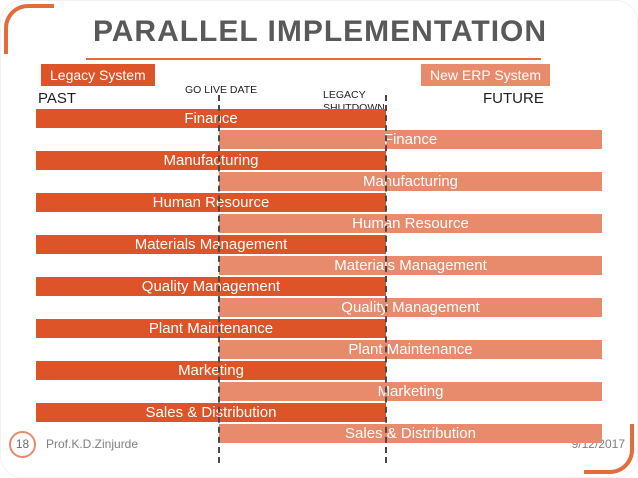 The image size is (638, 478). I want to click on erp-bar-plant-maintenance: Plant Maintenance, so click(410, 349).